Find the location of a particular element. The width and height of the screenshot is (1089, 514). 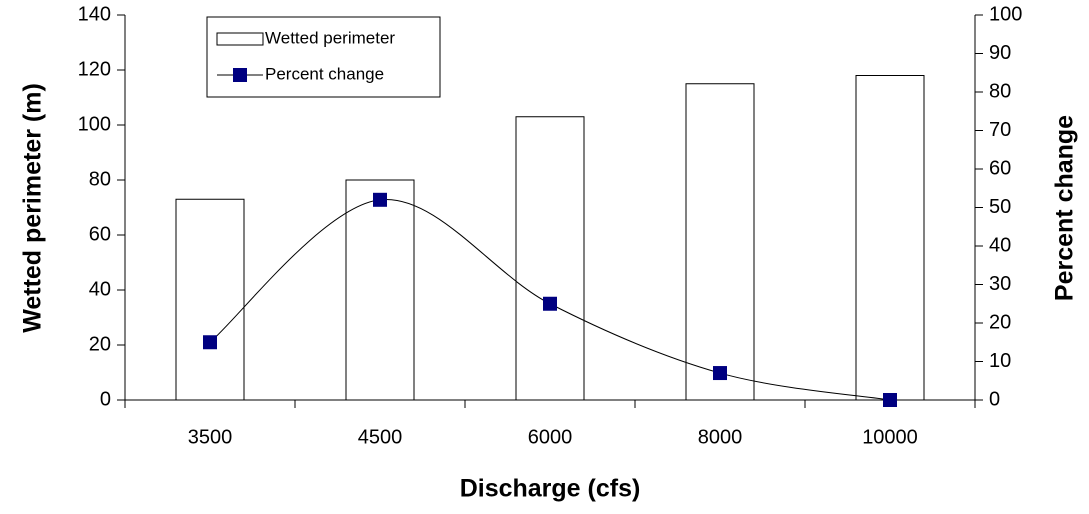

y-tick-label: 100 is located at coordinates (94, 124).